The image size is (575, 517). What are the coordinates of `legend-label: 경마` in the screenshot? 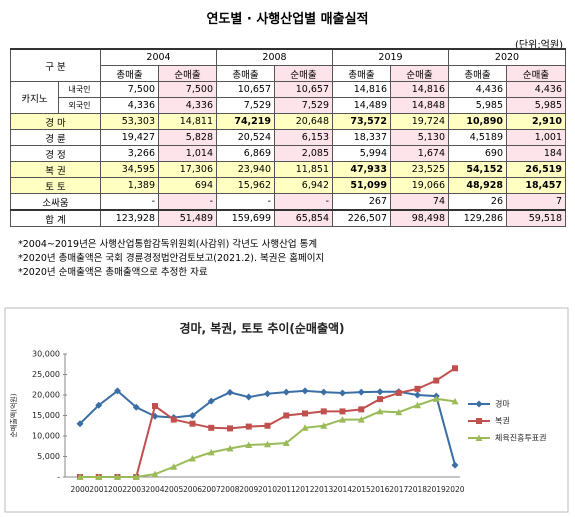 It's located at (502, 404).